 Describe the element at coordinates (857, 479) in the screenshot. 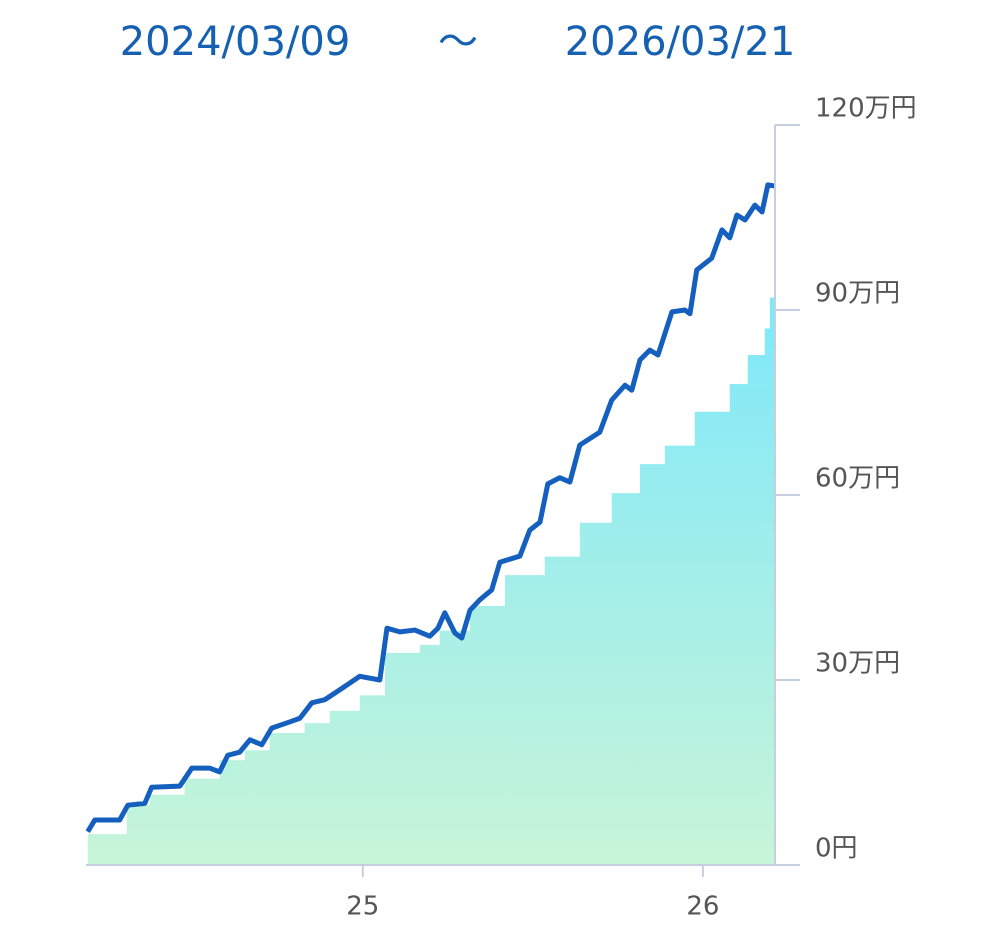

I see `y-tick-label: 60万円` at that location.